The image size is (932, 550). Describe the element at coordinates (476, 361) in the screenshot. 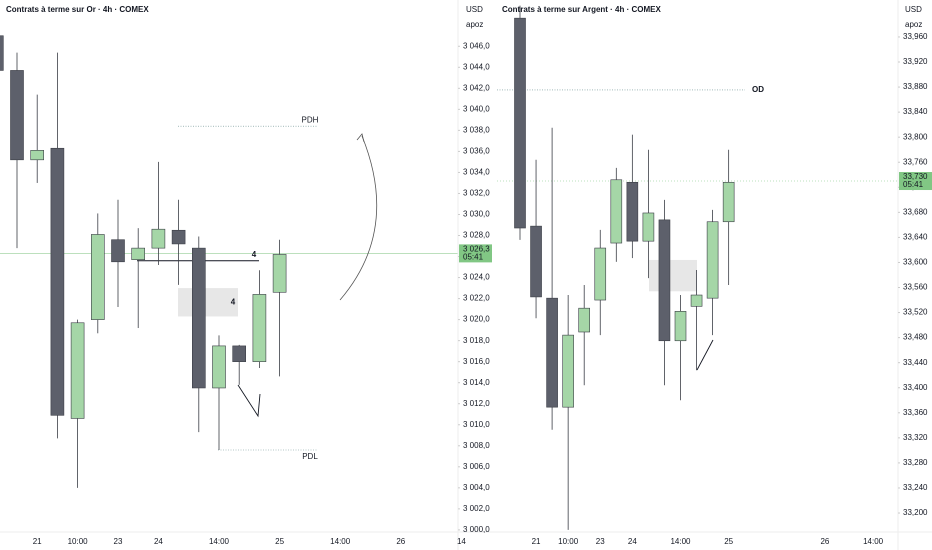

I see `y-tick-label: 3 016,0` at that location.